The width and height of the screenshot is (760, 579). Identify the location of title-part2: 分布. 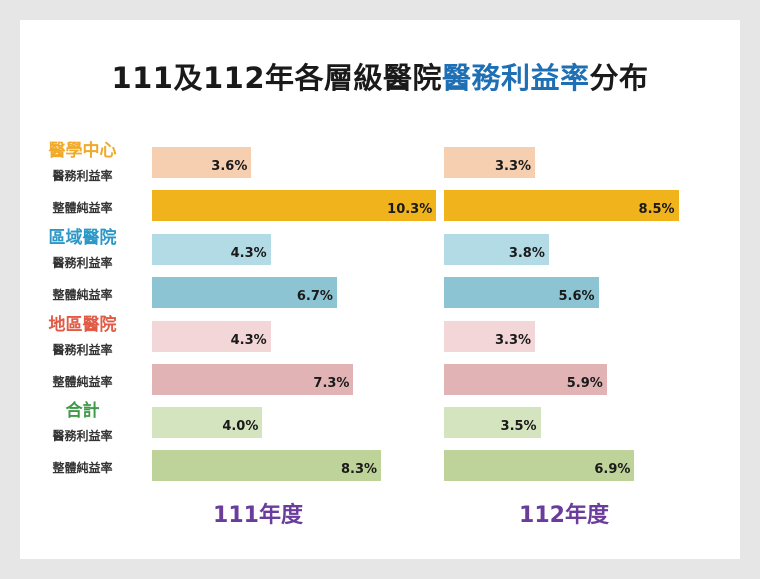
(619, 78).